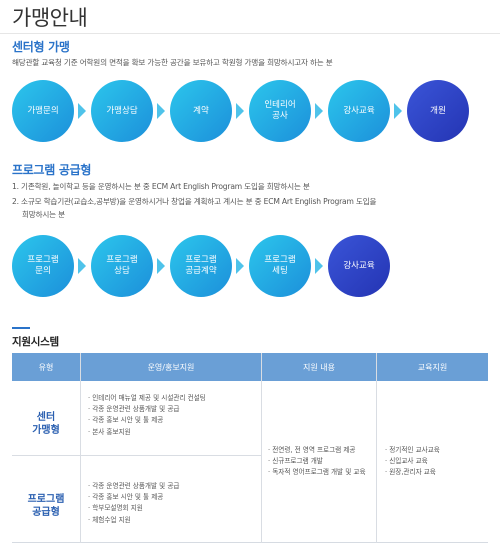  Describe the element at coordinates (50, 18) in the screenshot. I see `page-title: 가맹안내` at that location.